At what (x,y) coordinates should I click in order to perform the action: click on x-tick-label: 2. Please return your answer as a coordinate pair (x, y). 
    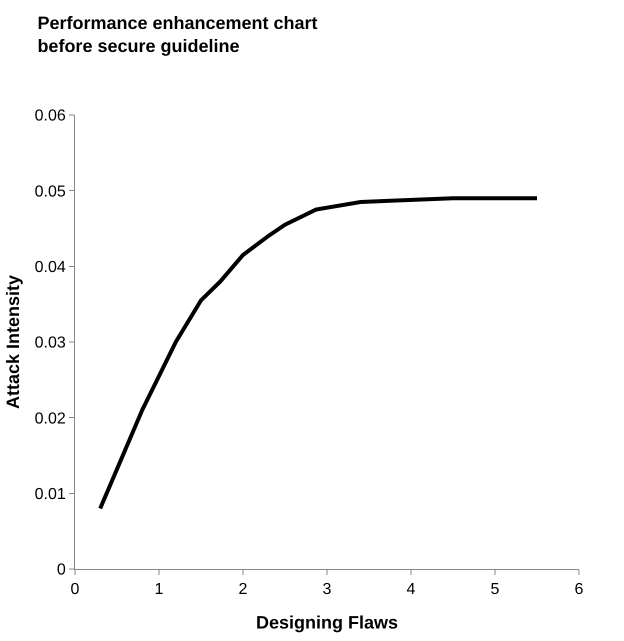
    Looking at the image, I should click on (243, 589).